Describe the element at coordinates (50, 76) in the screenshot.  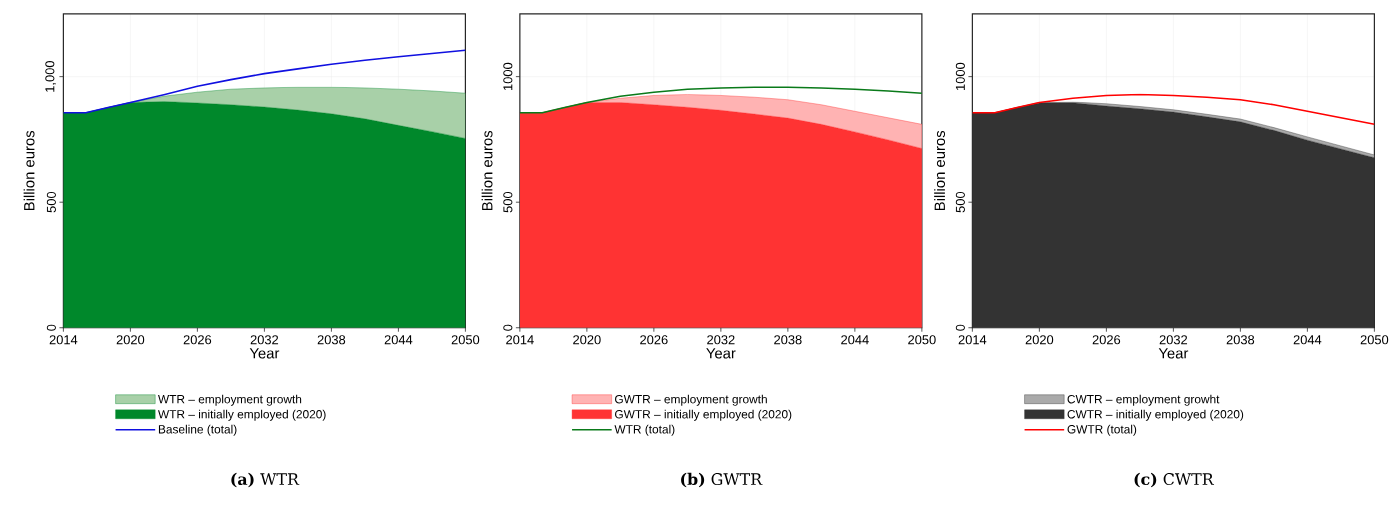
I see `y-tick-label: 1,000` at that location.